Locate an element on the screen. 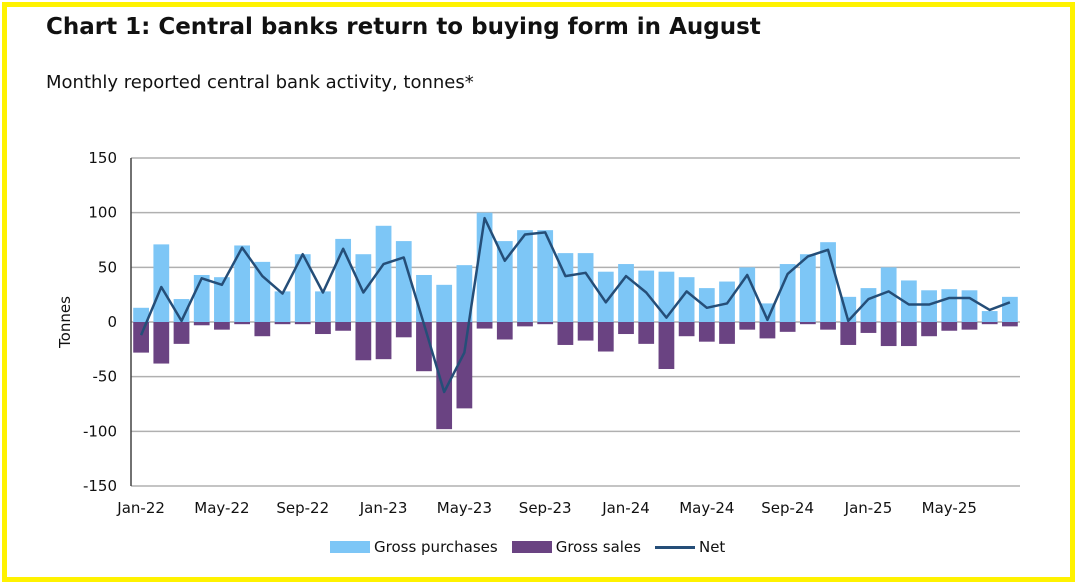  y-tick-label: 0 is located at coordinates (112, 322).